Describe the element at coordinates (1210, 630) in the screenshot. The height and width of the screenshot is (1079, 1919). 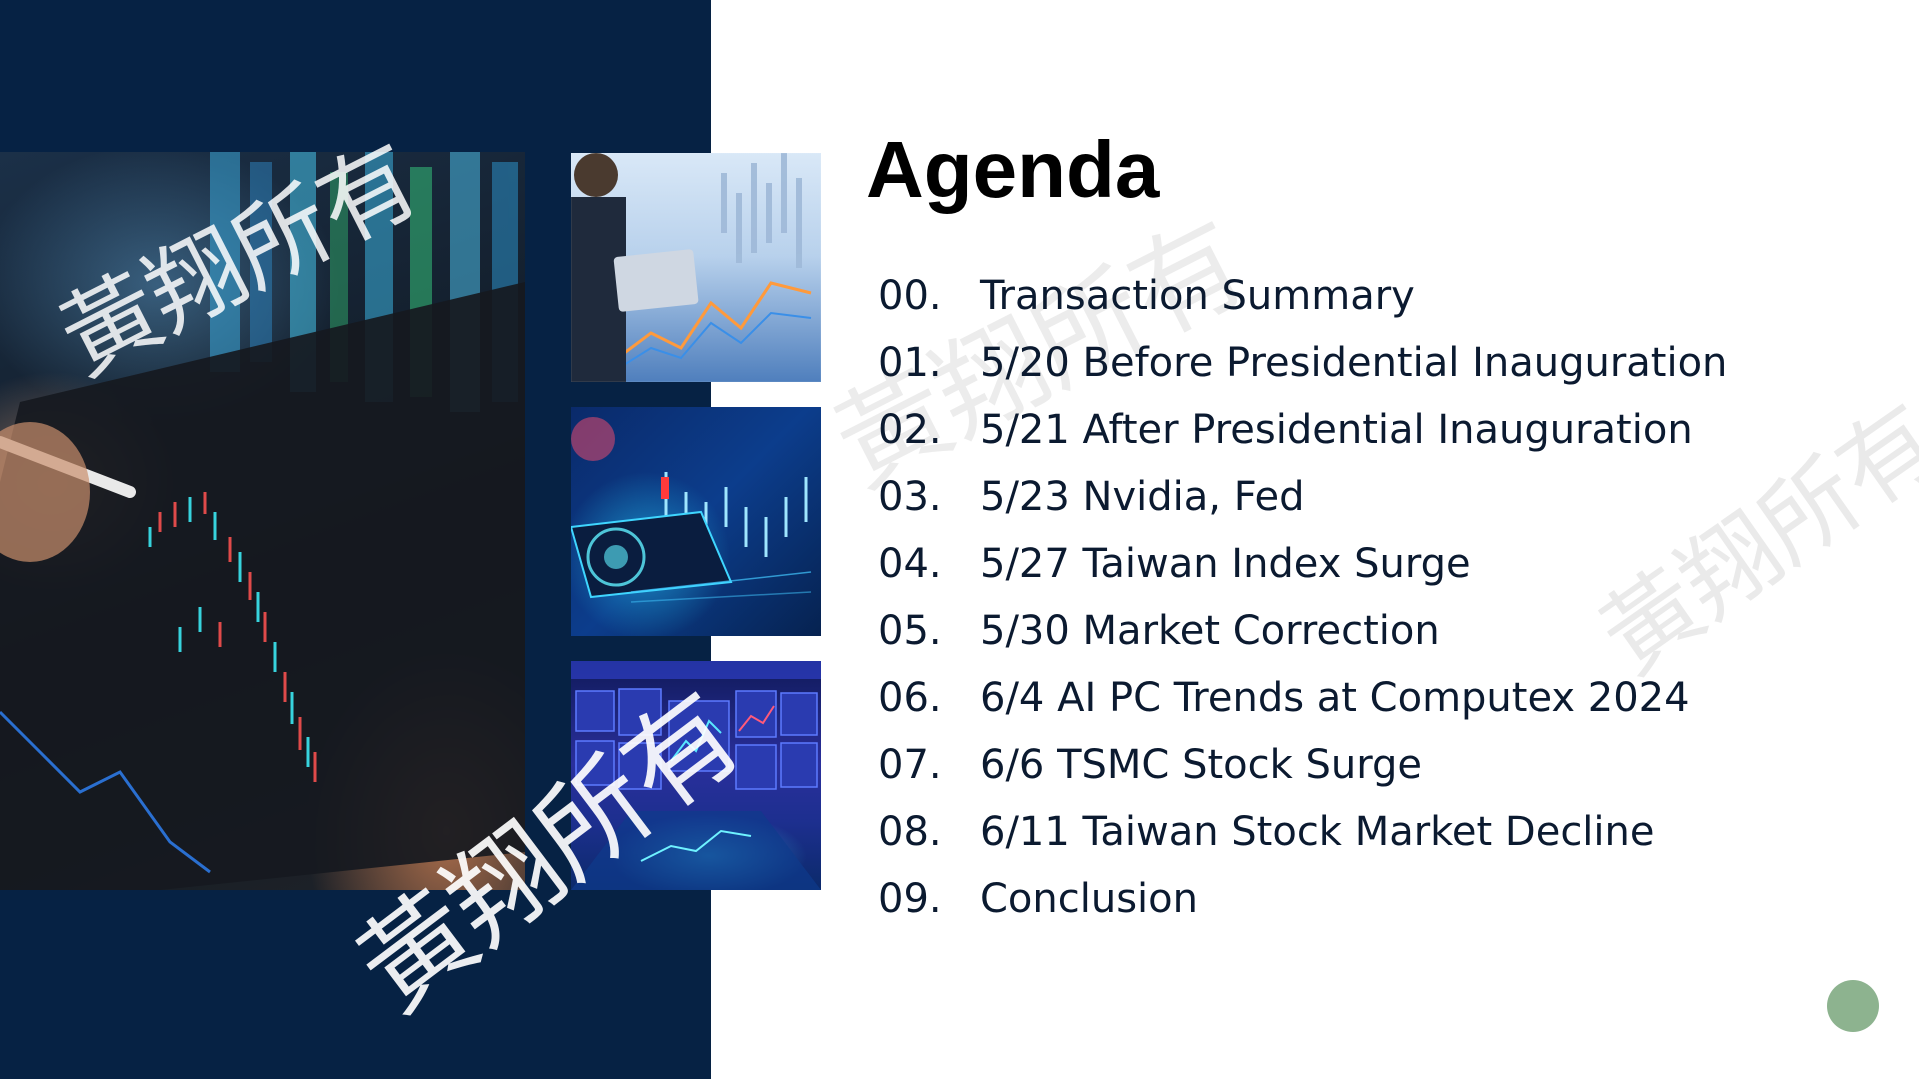
I see `agenda-item-label: 5/30 Market Correction` at that location.